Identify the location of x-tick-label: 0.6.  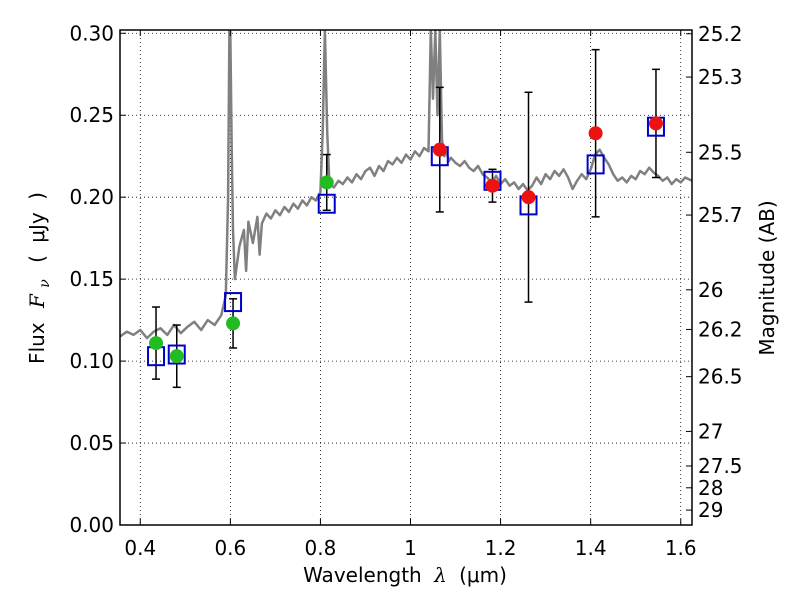
(230, 548).